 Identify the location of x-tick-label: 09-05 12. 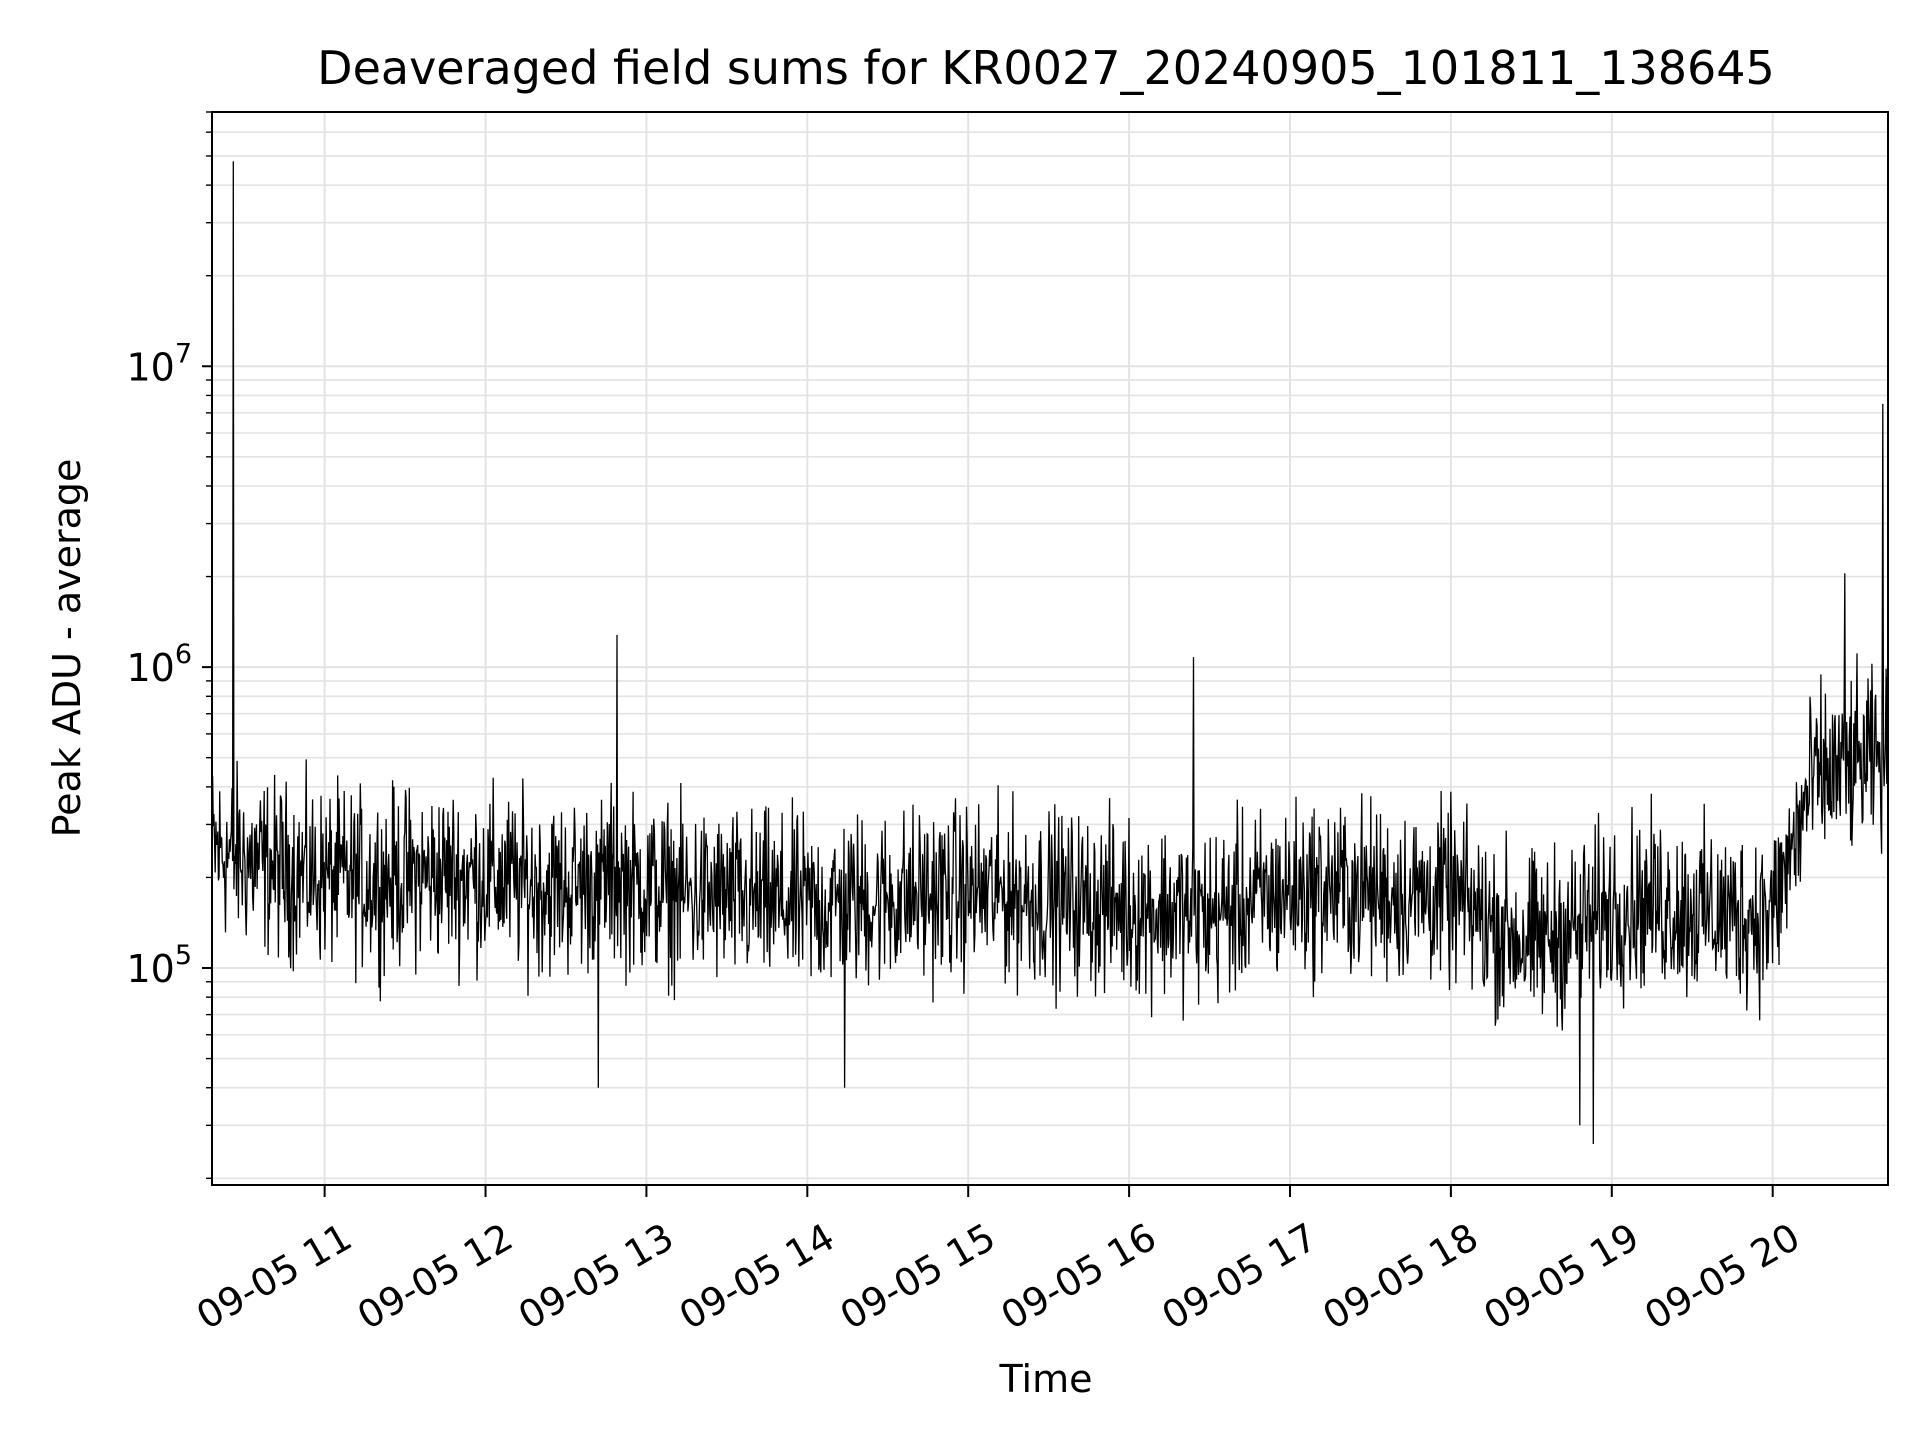
(435, 1277).